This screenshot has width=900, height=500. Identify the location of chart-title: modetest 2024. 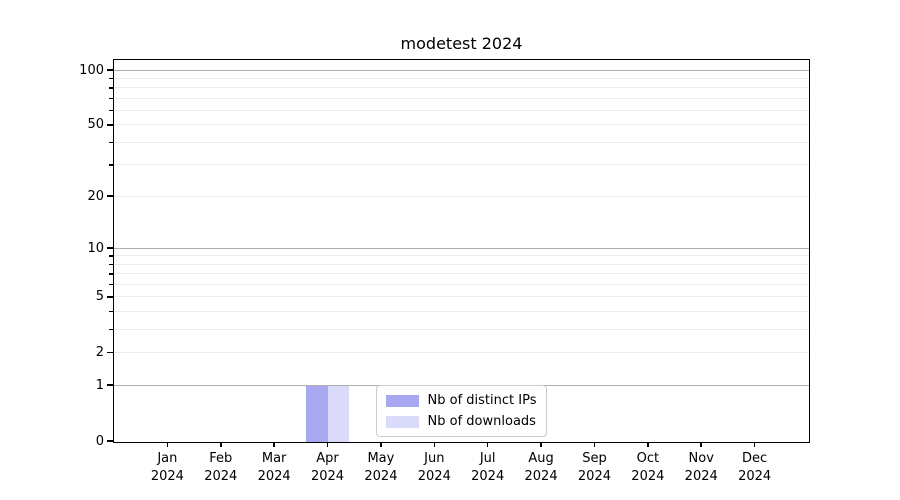
(461, 43).